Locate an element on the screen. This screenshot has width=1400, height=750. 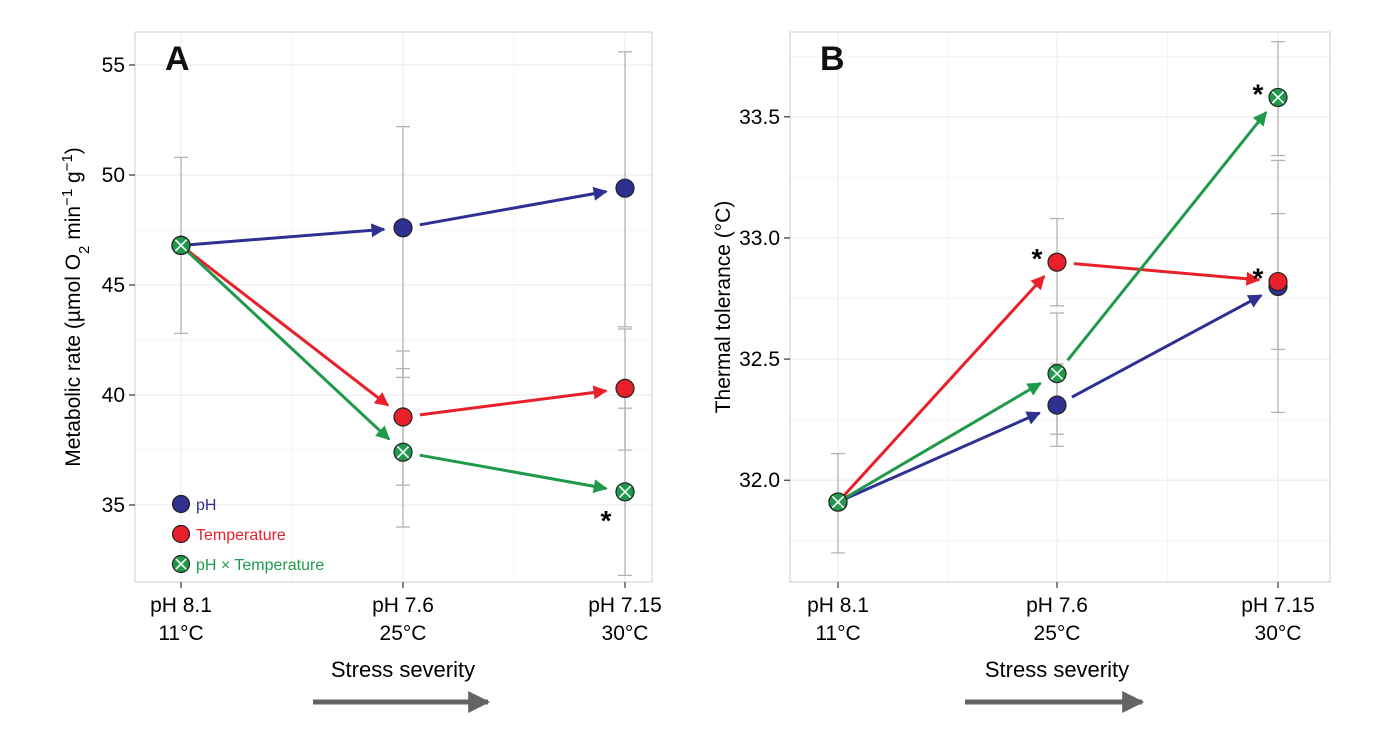
panel-label: A is located at coordinates (177, 59).